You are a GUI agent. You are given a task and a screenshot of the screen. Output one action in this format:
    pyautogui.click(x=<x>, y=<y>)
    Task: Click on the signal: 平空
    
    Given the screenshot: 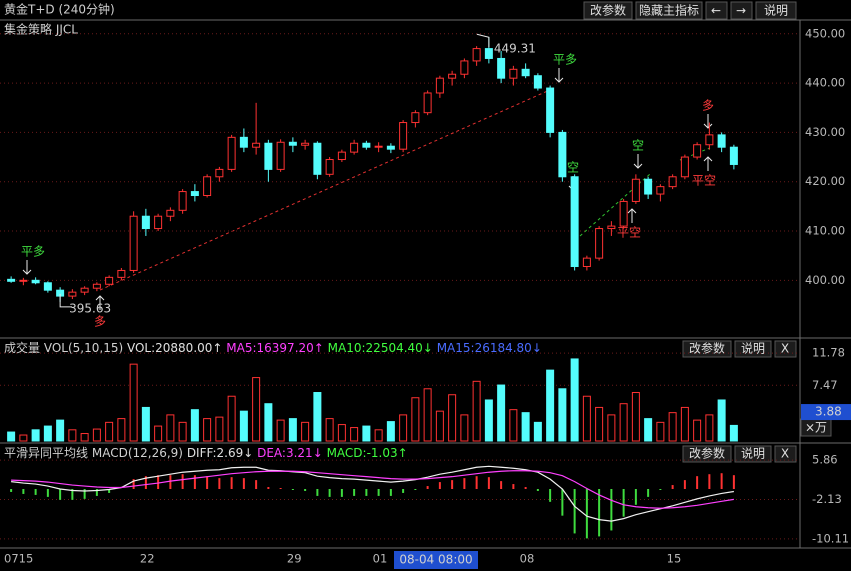 What is the action you would take?
    pyautogui.click(x=704, y=181)
    